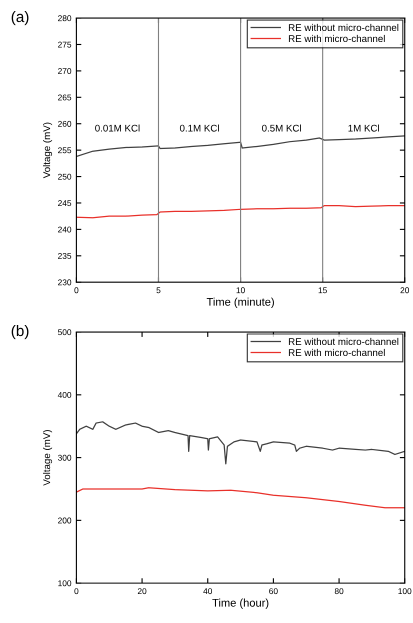 This screenshot has height=623, width=413. Describe the element at coordinates (65, 521) in the screenshot. I see `y-tick-label: 200` at that location.